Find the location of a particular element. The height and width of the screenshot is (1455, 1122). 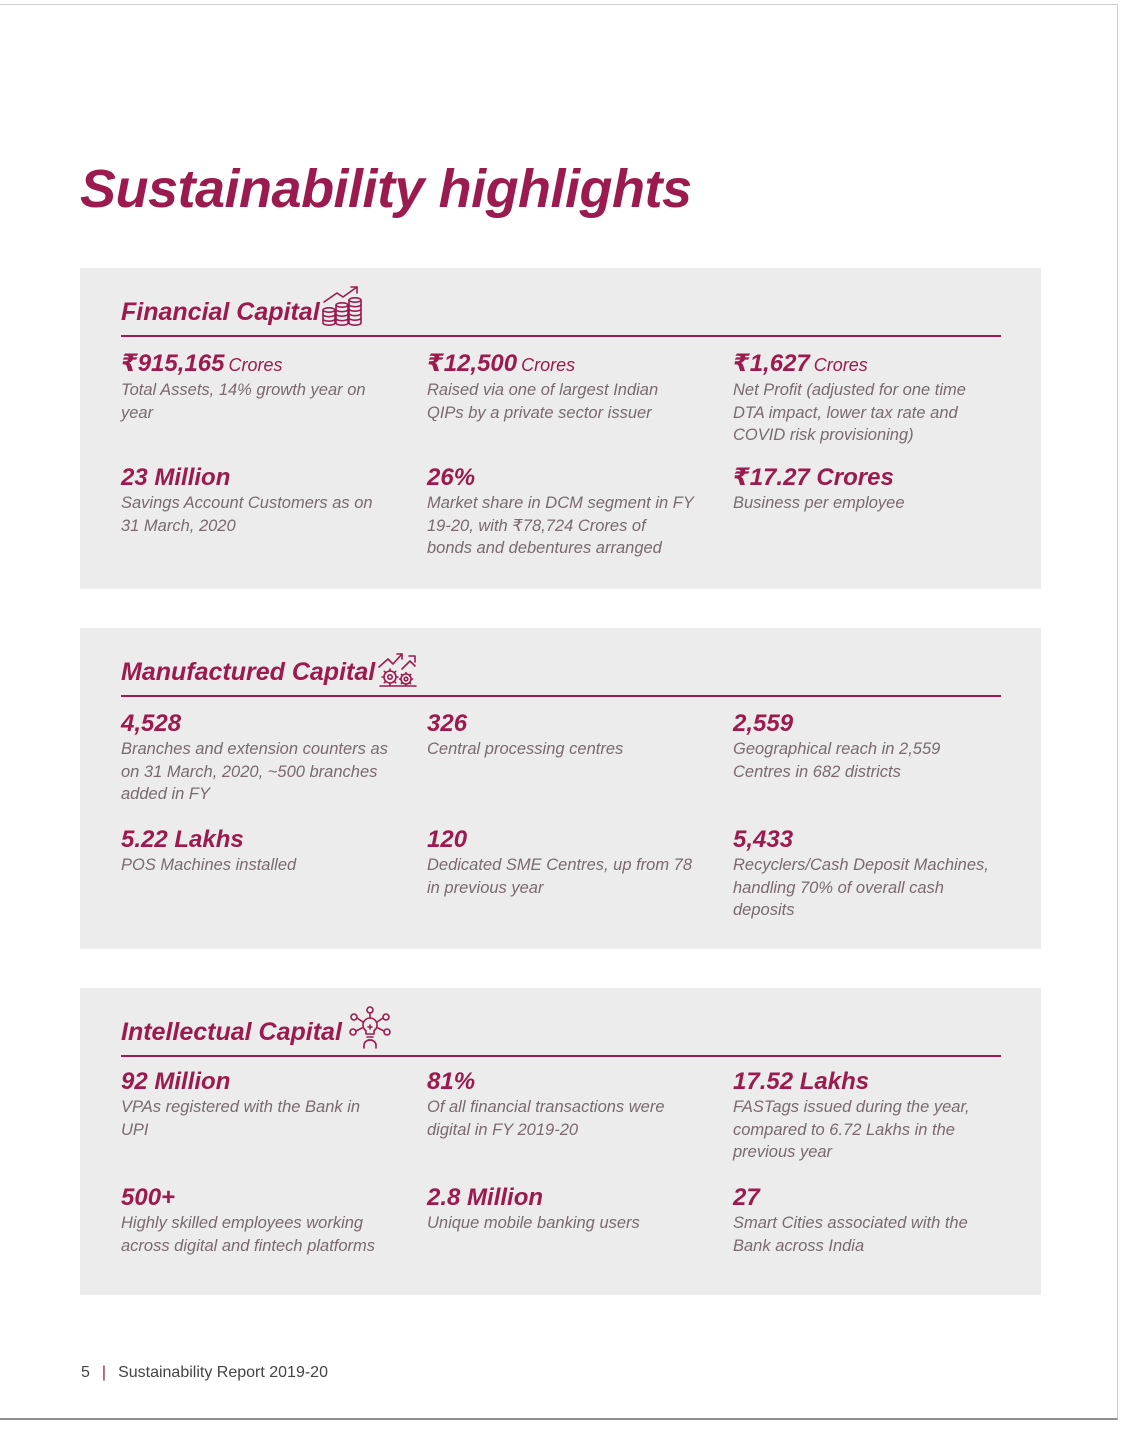

metric-item: ₹17.27 Crores Business per employee is located at coordinates (867, 489).